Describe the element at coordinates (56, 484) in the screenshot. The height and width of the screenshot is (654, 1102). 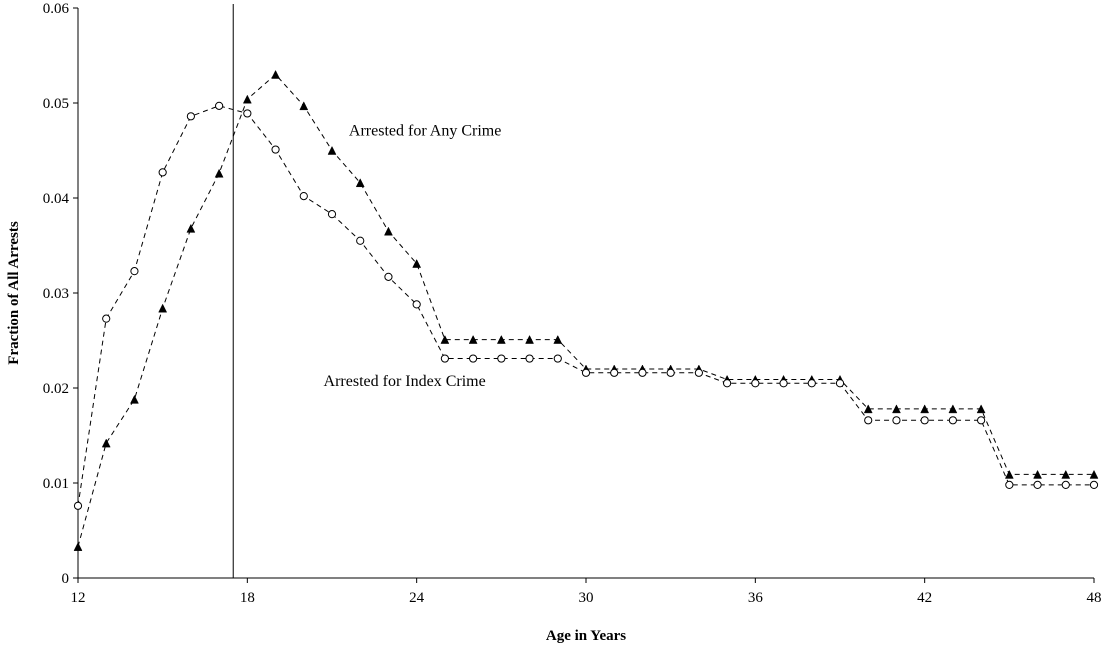
I see `y-tick-label: 0.01` at that location.